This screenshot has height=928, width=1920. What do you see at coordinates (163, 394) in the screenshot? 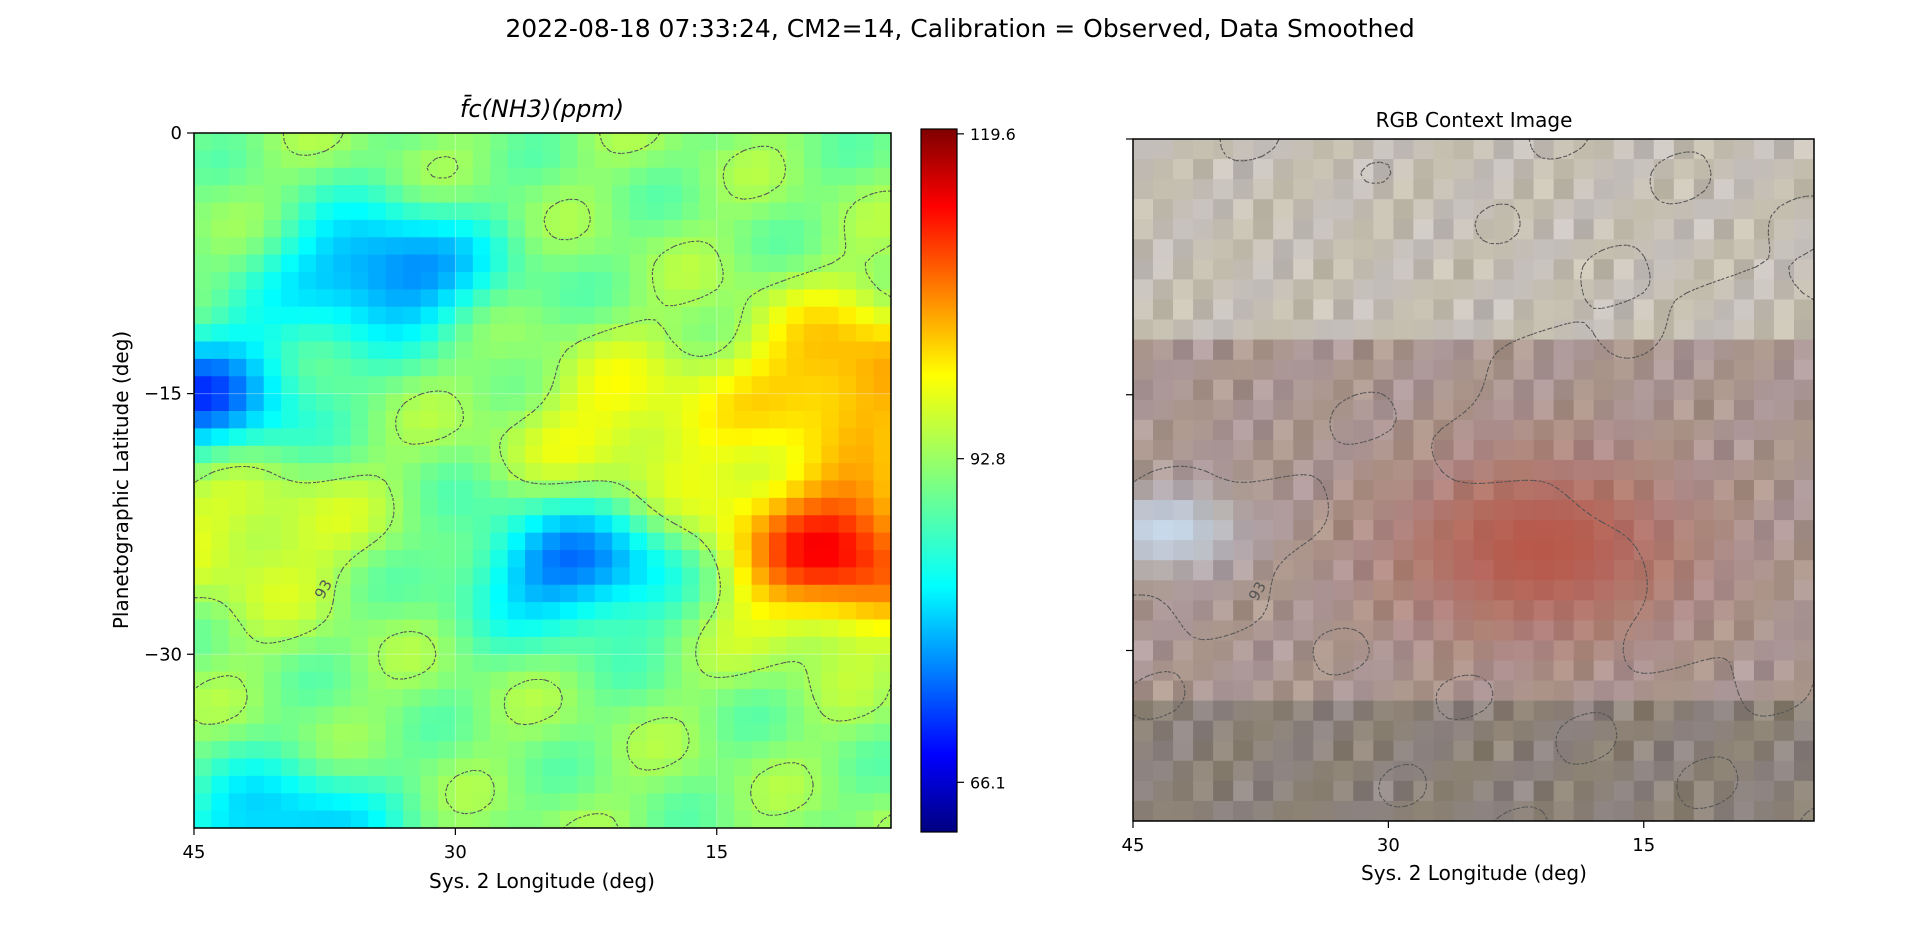
I see `y-tick-label: −15` at bounding box center [163, 394].